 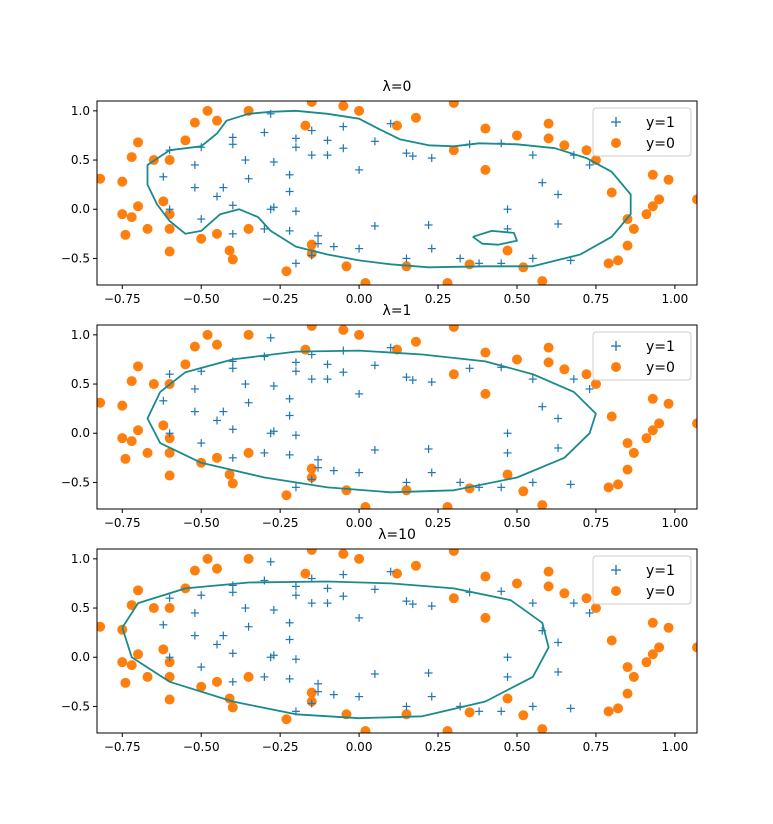 I want to click on y-tick-label: 1.0, so click(x=80, y=335).